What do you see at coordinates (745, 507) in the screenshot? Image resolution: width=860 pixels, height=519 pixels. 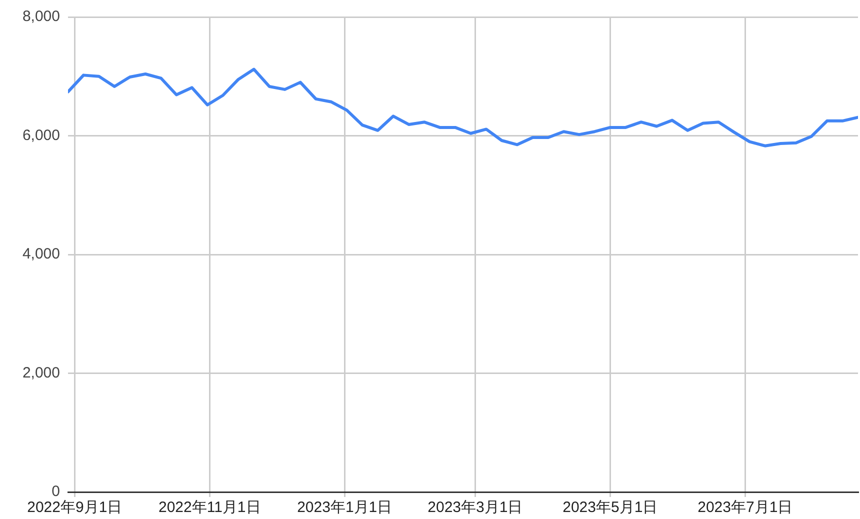 I see `x-tick-label: 2023年7月1日` at bounding box center [745, 507].